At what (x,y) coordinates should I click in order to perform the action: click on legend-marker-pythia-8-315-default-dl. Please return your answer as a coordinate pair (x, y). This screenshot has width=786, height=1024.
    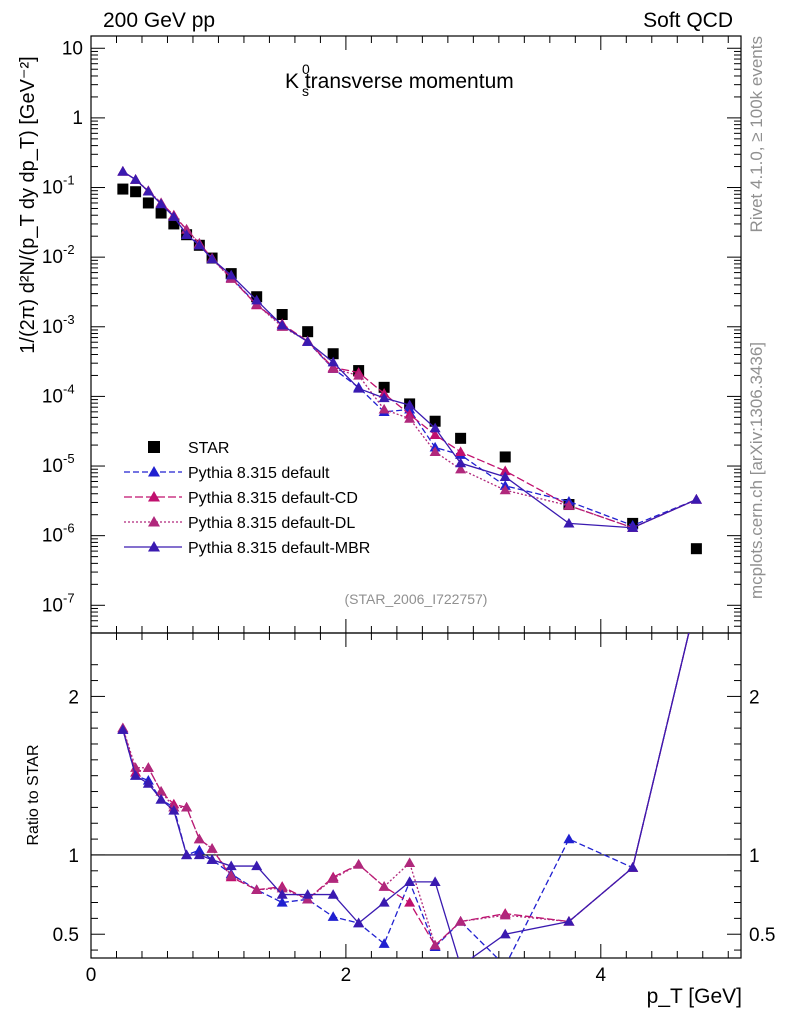
    Looking at the image, I should click on (154, 521).